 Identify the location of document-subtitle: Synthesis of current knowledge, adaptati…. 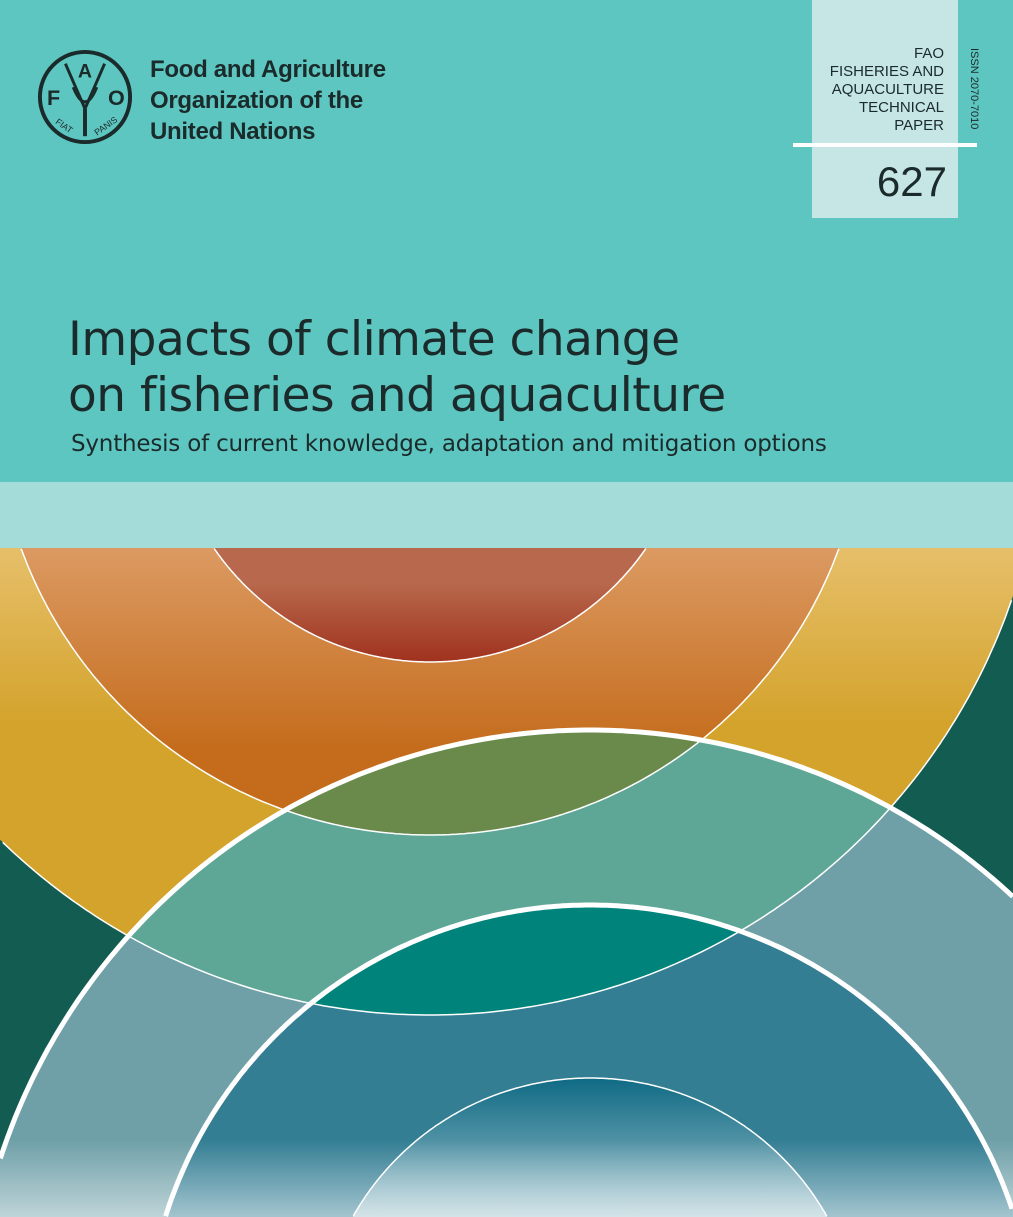
(449, 444).